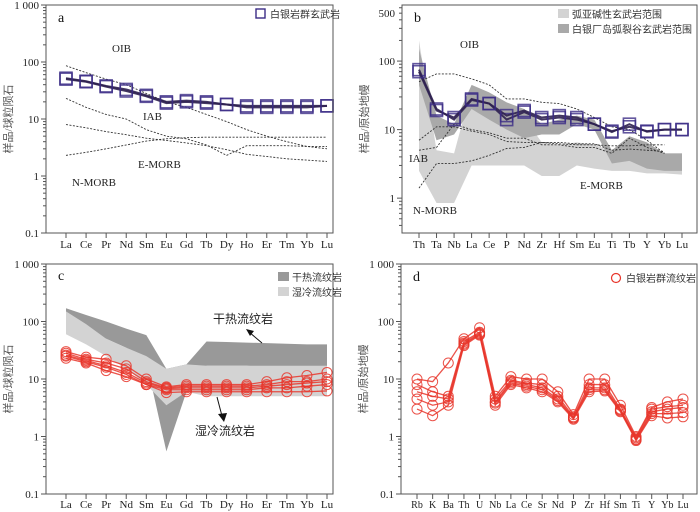  What do you see at coordinates (632, 29) in the screenshot?
I see `legend-label: 白银厂岛弧裂谷玄武岩范围` at bounding box center [632, 29].